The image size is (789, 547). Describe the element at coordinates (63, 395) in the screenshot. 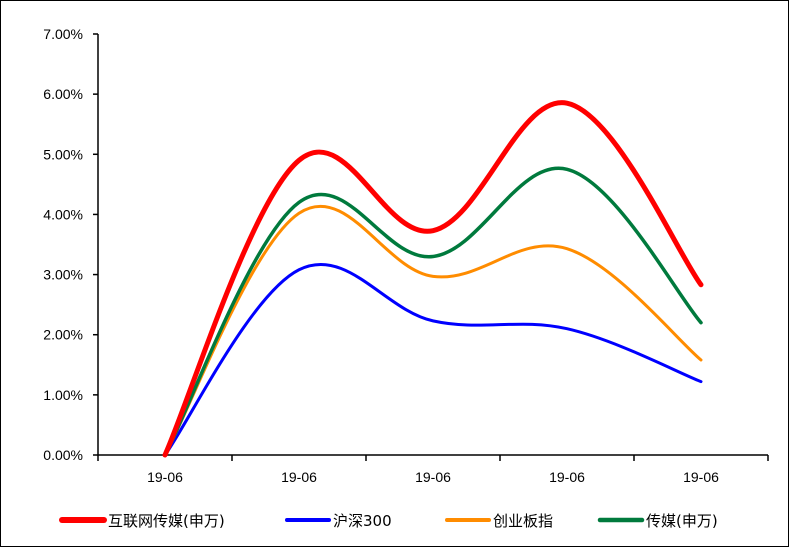

I see `y-tick-label: 1.00%` at that location.